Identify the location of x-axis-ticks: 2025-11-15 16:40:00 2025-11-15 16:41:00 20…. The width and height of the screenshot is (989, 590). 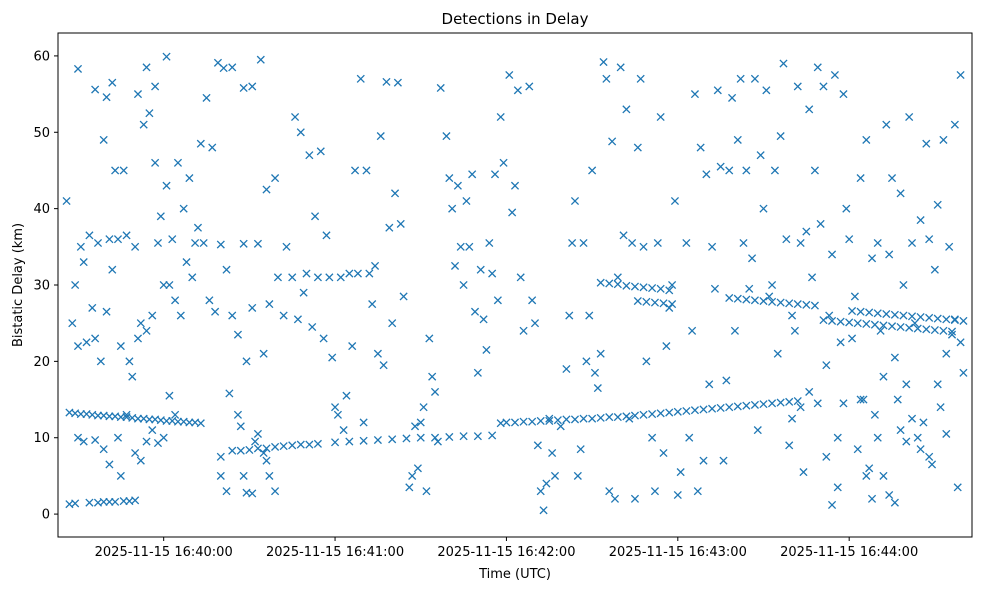
(506, 548).